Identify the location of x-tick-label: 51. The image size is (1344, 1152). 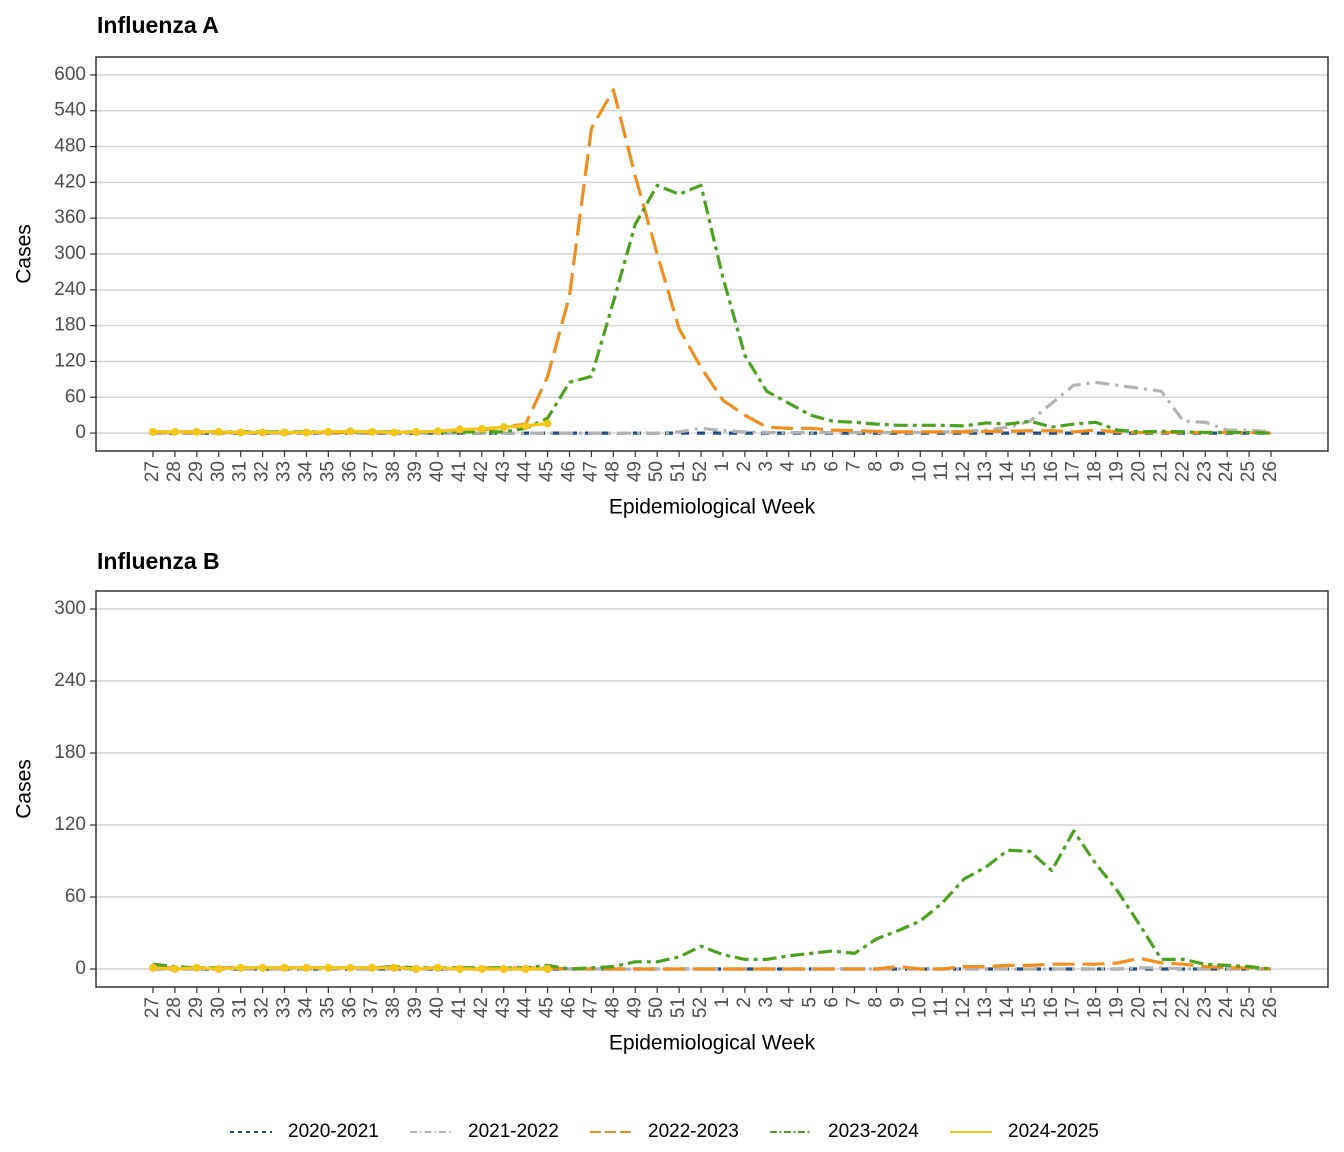
(678, 471).